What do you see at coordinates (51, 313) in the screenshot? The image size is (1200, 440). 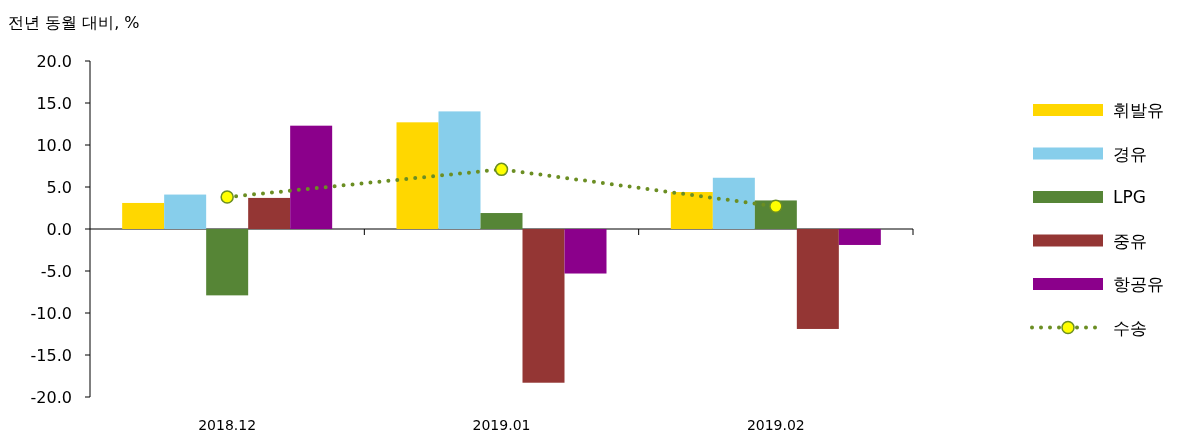 I see `y-tick-label: -10.0` at bounding box center [51, 313].